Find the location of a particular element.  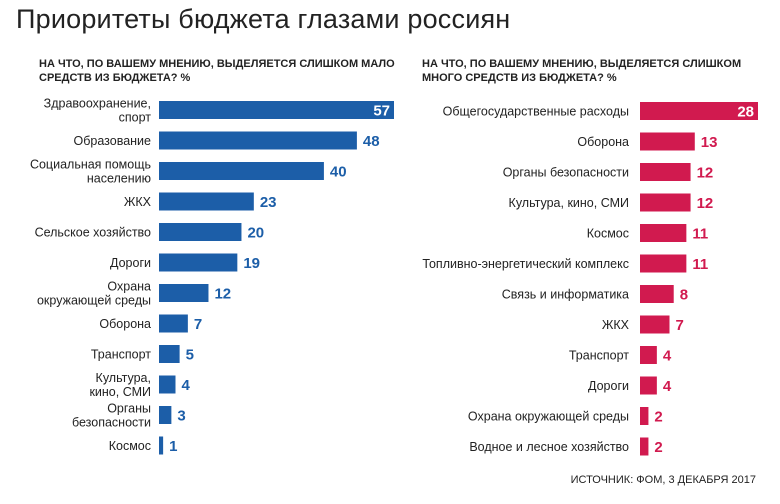

right-value-label-1: 28 is located at coordinates (745, 112).